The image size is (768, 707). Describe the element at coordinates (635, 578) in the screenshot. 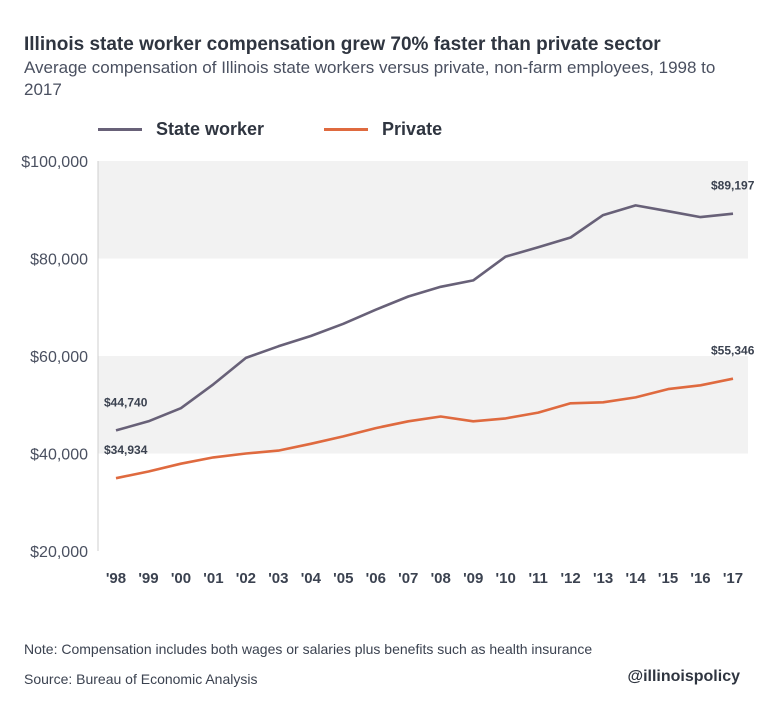

I see `x-tick-label: '14` at that location.